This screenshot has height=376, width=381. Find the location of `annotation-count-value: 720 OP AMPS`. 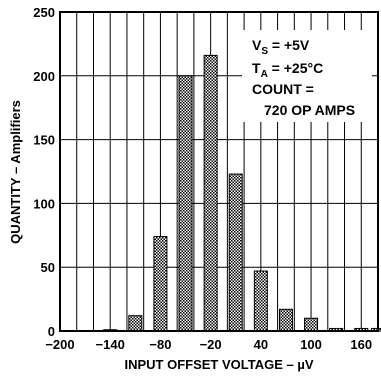

annotation-count-value: 720 OP AMPS is located at coordinates (309, 110).